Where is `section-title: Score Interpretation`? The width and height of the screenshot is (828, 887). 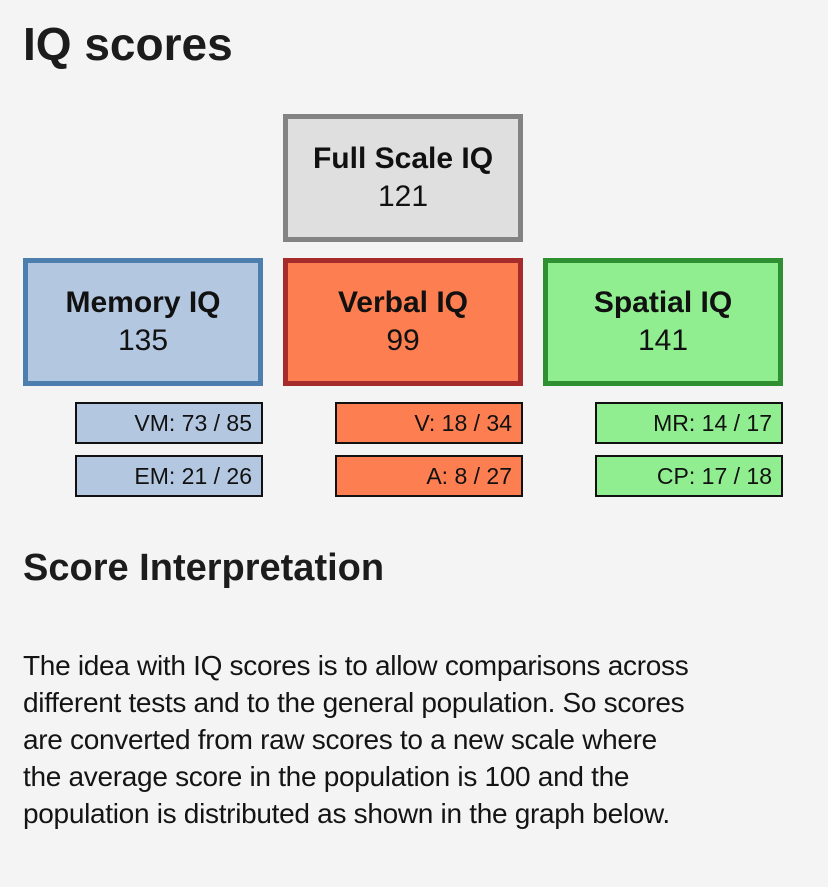
section-title: Score Interpretation is located at coordinates (204, 568).